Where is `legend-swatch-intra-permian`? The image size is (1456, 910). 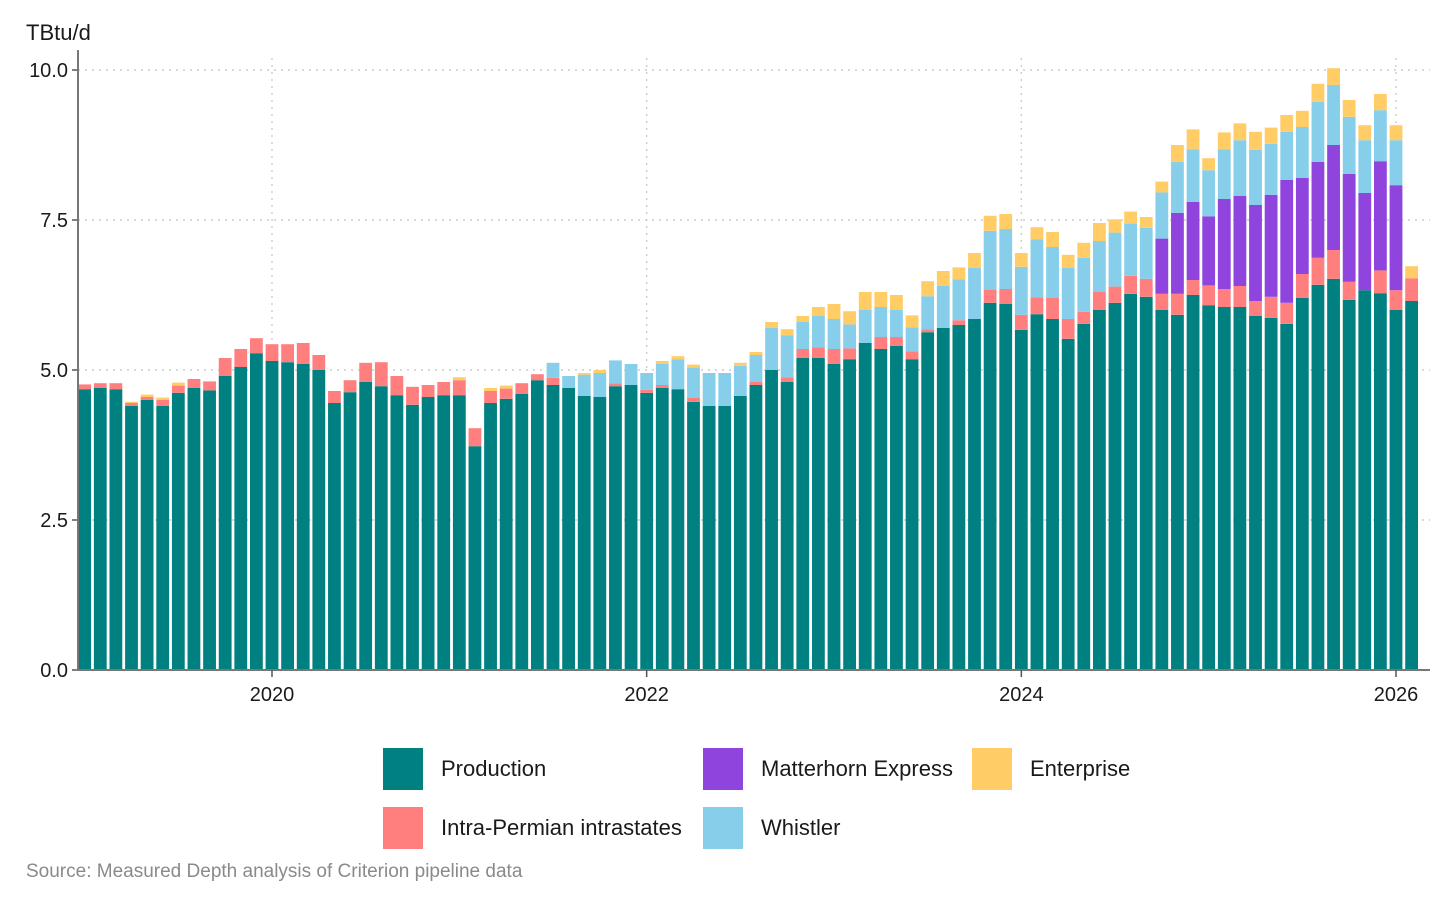 legend-swatch-intra-permian is located at coordinates (403, 828).